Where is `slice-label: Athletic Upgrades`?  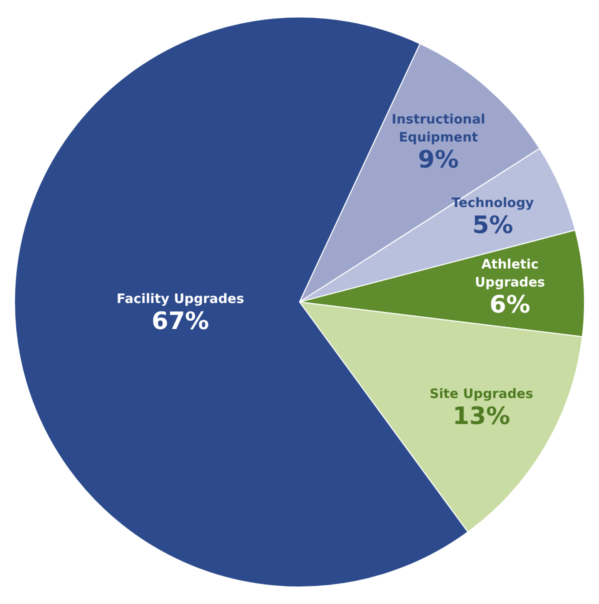 slice-label: Athletic Upgrades is located at coordinates (510, 273).